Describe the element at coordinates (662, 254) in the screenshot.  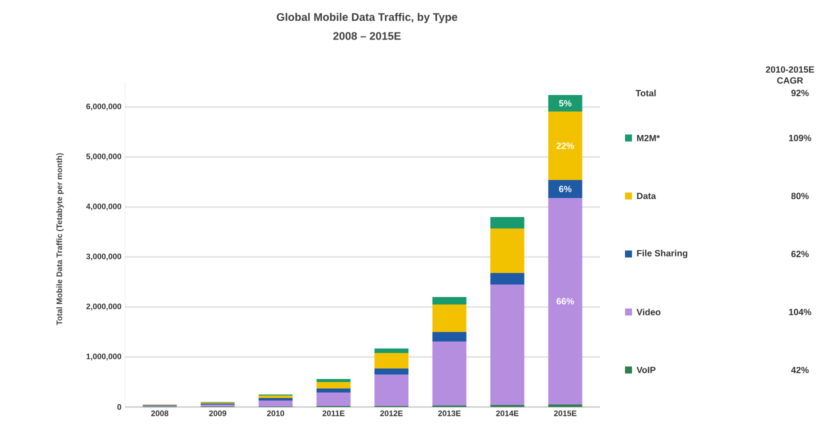
I see `legend-label: File Sharing` at that location.